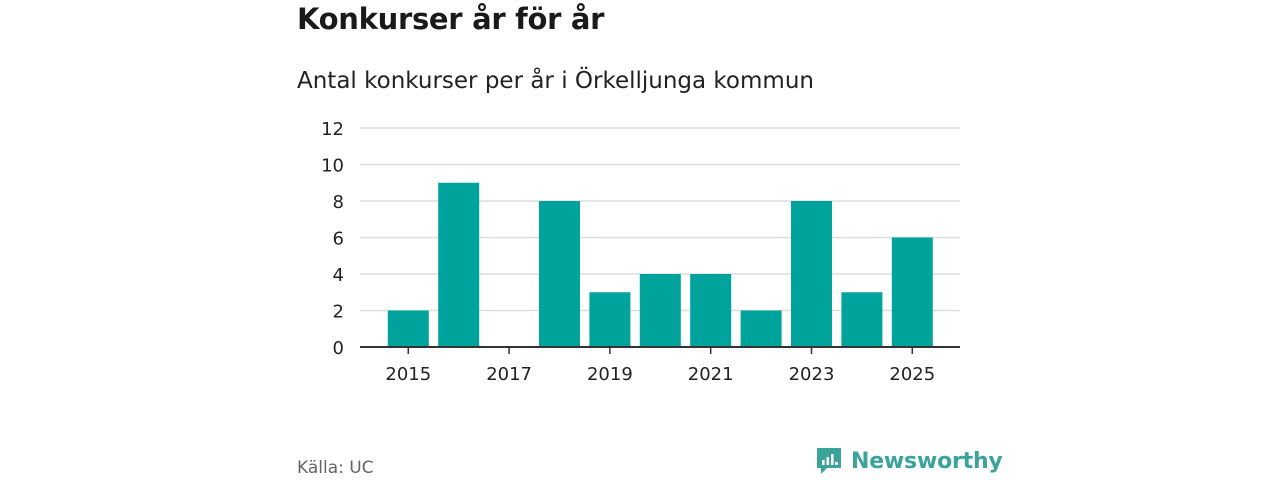 The width and height of the screenshot is (1280, 480). I want to click on y-tick-labels: 0 2 4 6 8 10 12, so click(332, 239).